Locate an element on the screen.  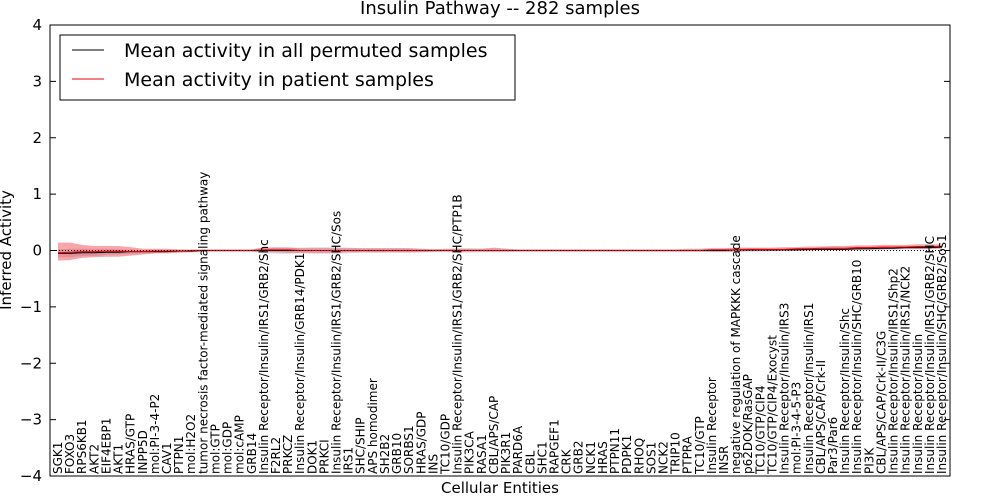
x-category-label: PRKCZ is located at coordinates (288, 454).